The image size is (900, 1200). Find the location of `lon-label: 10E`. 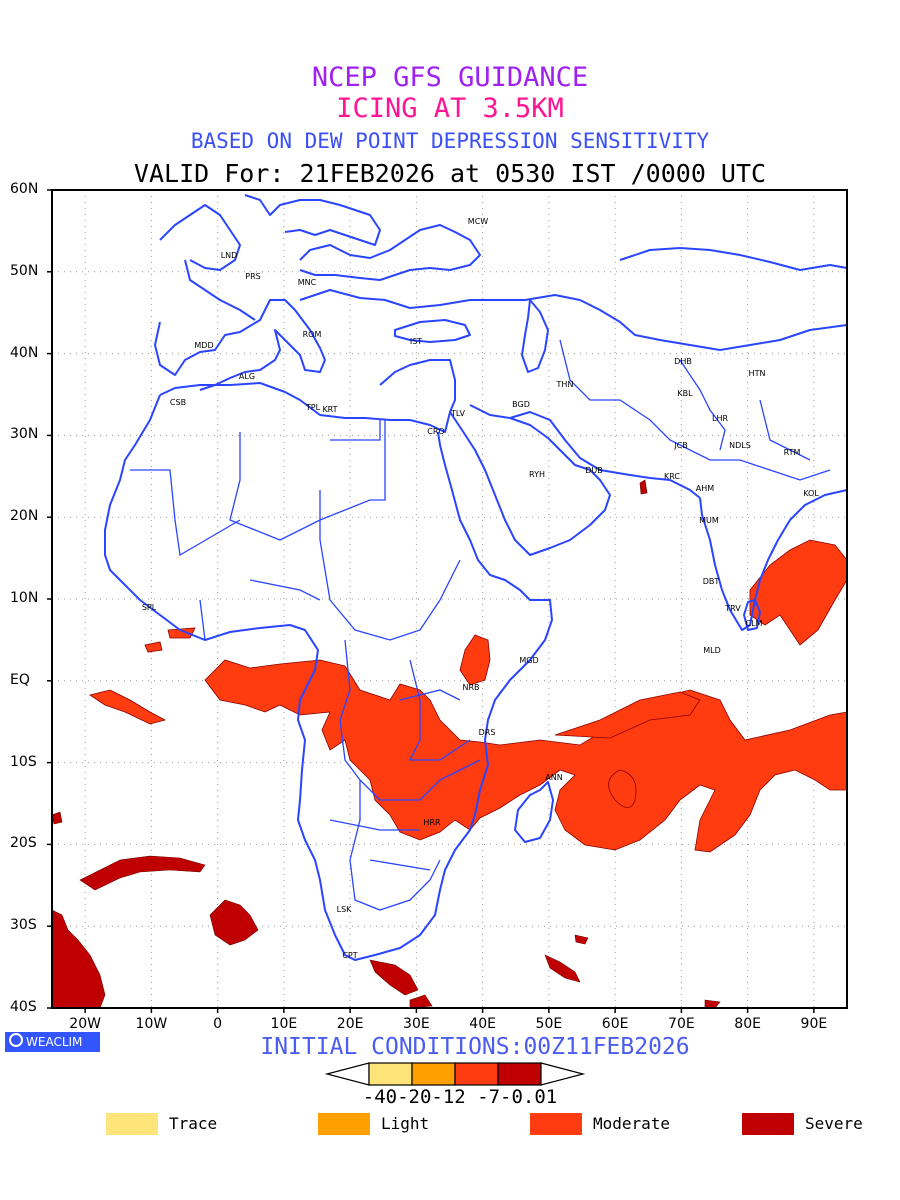

lon-label: 10E is located at coordinates (284, 1024).